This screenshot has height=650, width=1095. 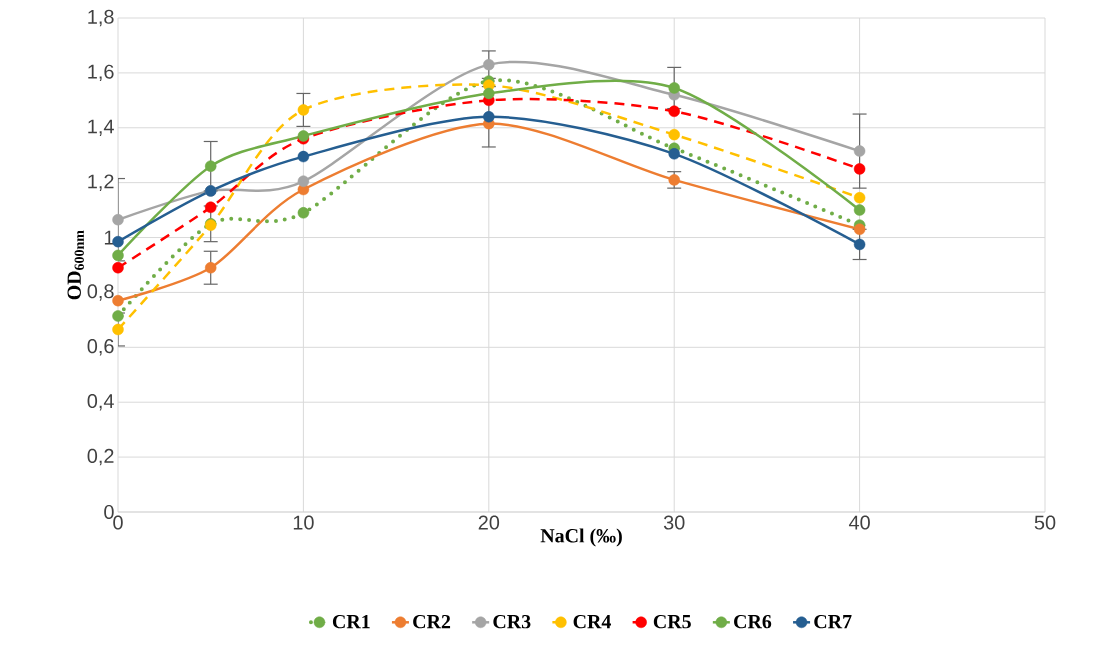 What do you see at coordinates (674, 522) in the screenshot?
I see `x-tick-label: 30` at bounding box center [674, 522].